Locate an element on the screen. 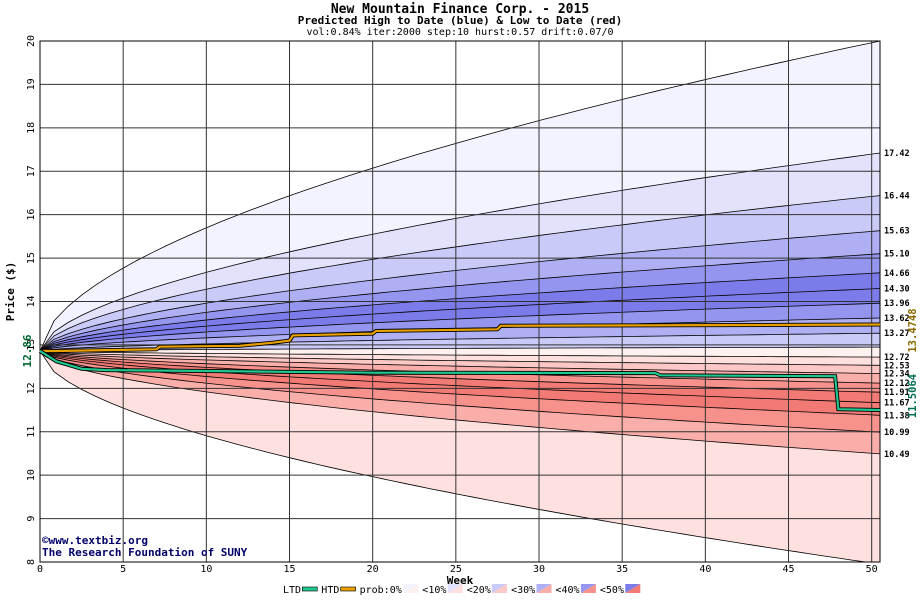 The width and height of the screenshot is (920, 600). band-end-label: 11.38 is located at coordinates (897, 416).